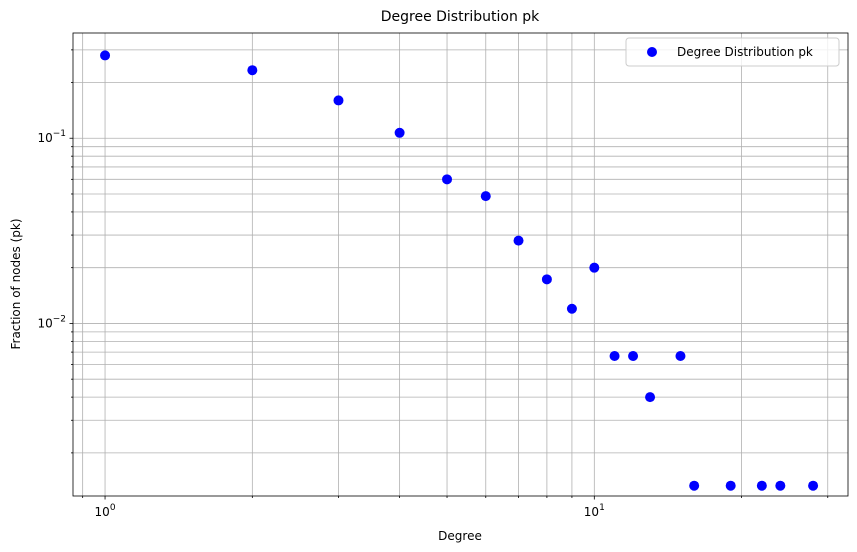 This screenshot has width=857, height=552. What do you see at coordinates (105, 511) in the screenshot?
I see `x-tick-label: 10⁰` at bounding box center [105, 511].